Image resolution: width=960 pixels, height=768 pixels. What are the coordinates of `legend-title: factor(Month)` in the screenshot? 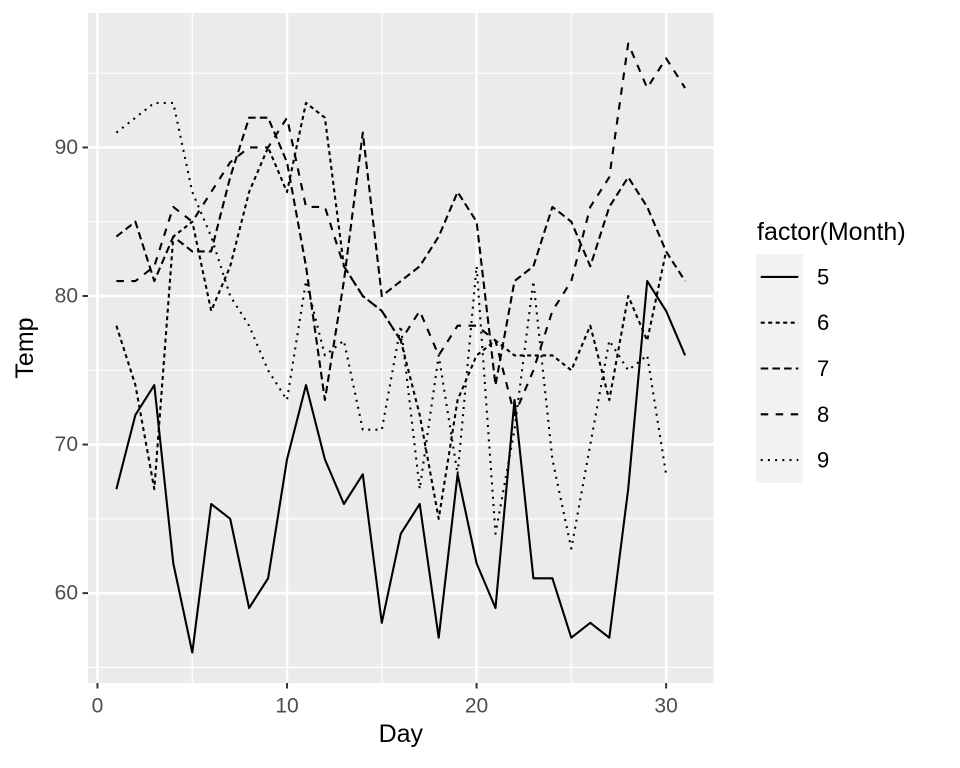 It's located at (831, 232).